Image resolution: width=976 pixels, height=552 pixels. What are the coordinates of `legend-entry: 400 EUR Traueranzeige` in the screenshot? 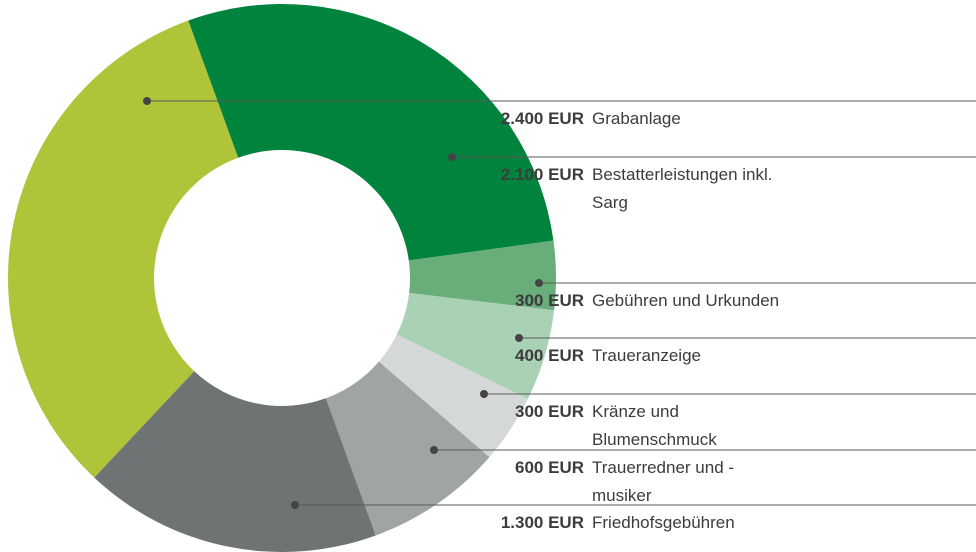 It's located at (590, 356).